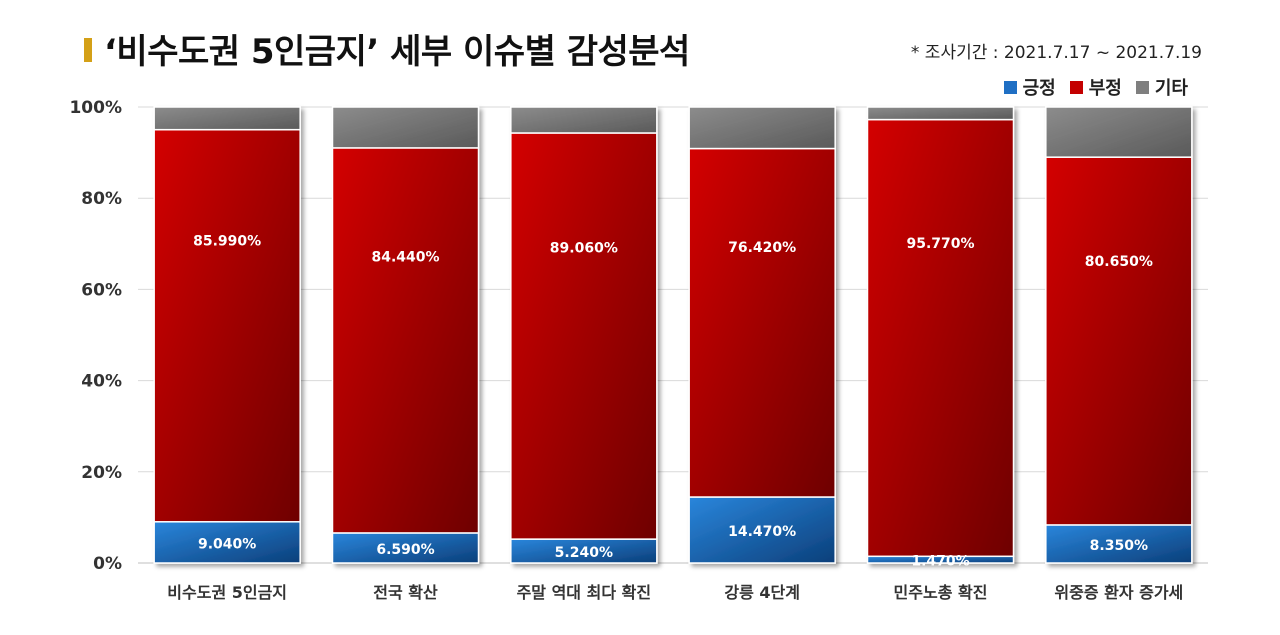  What do you see at coordinates (88, 50) in the screenshot?
I see `title-accent-bar` at bounding box center [88, 50].